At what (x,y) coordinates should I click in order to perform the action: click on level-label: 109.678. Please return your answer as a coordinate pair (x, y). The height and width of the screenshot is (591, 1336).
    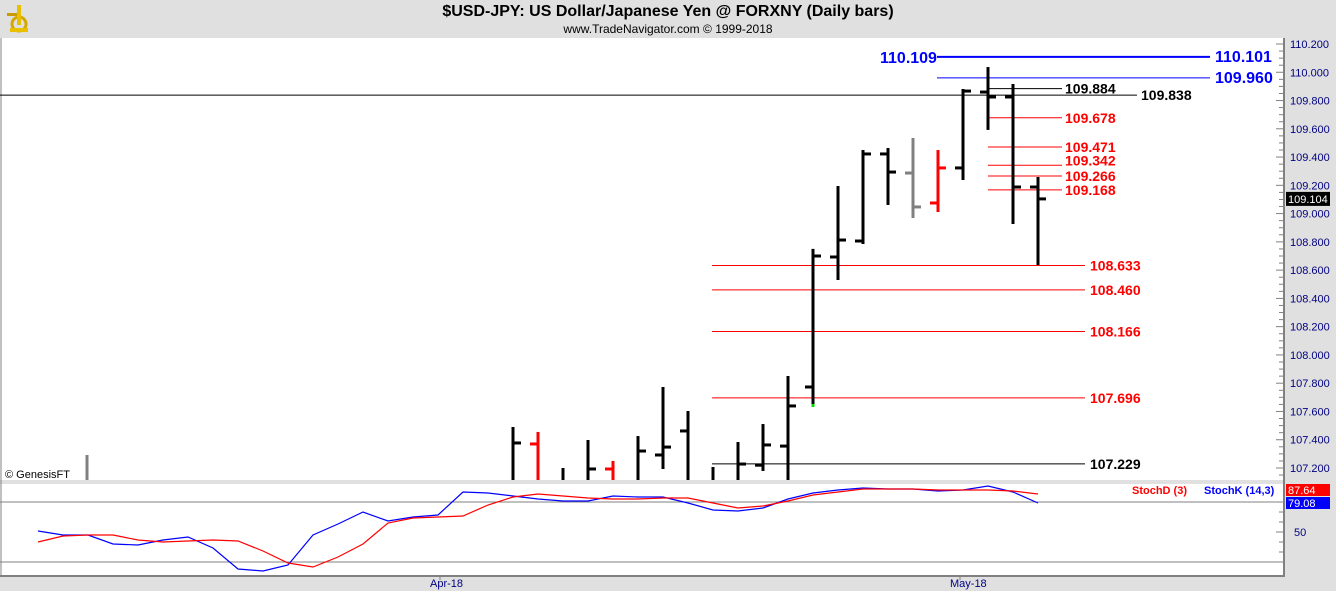
    Looking at the image, I should click on (1090, 118).